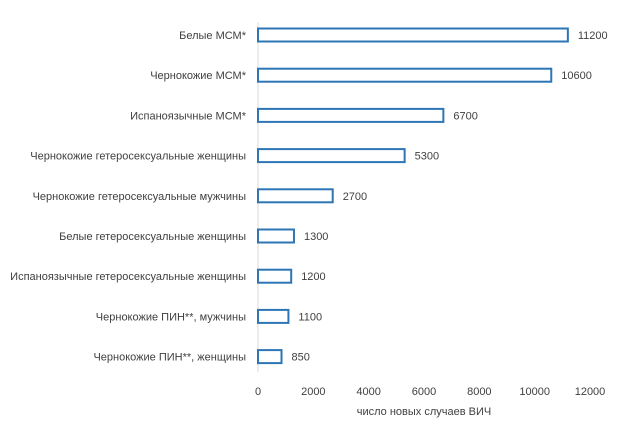  Describe the element at coordinates (258, 392) in the screenshot. I see `x-tick-label: 0` at that location.